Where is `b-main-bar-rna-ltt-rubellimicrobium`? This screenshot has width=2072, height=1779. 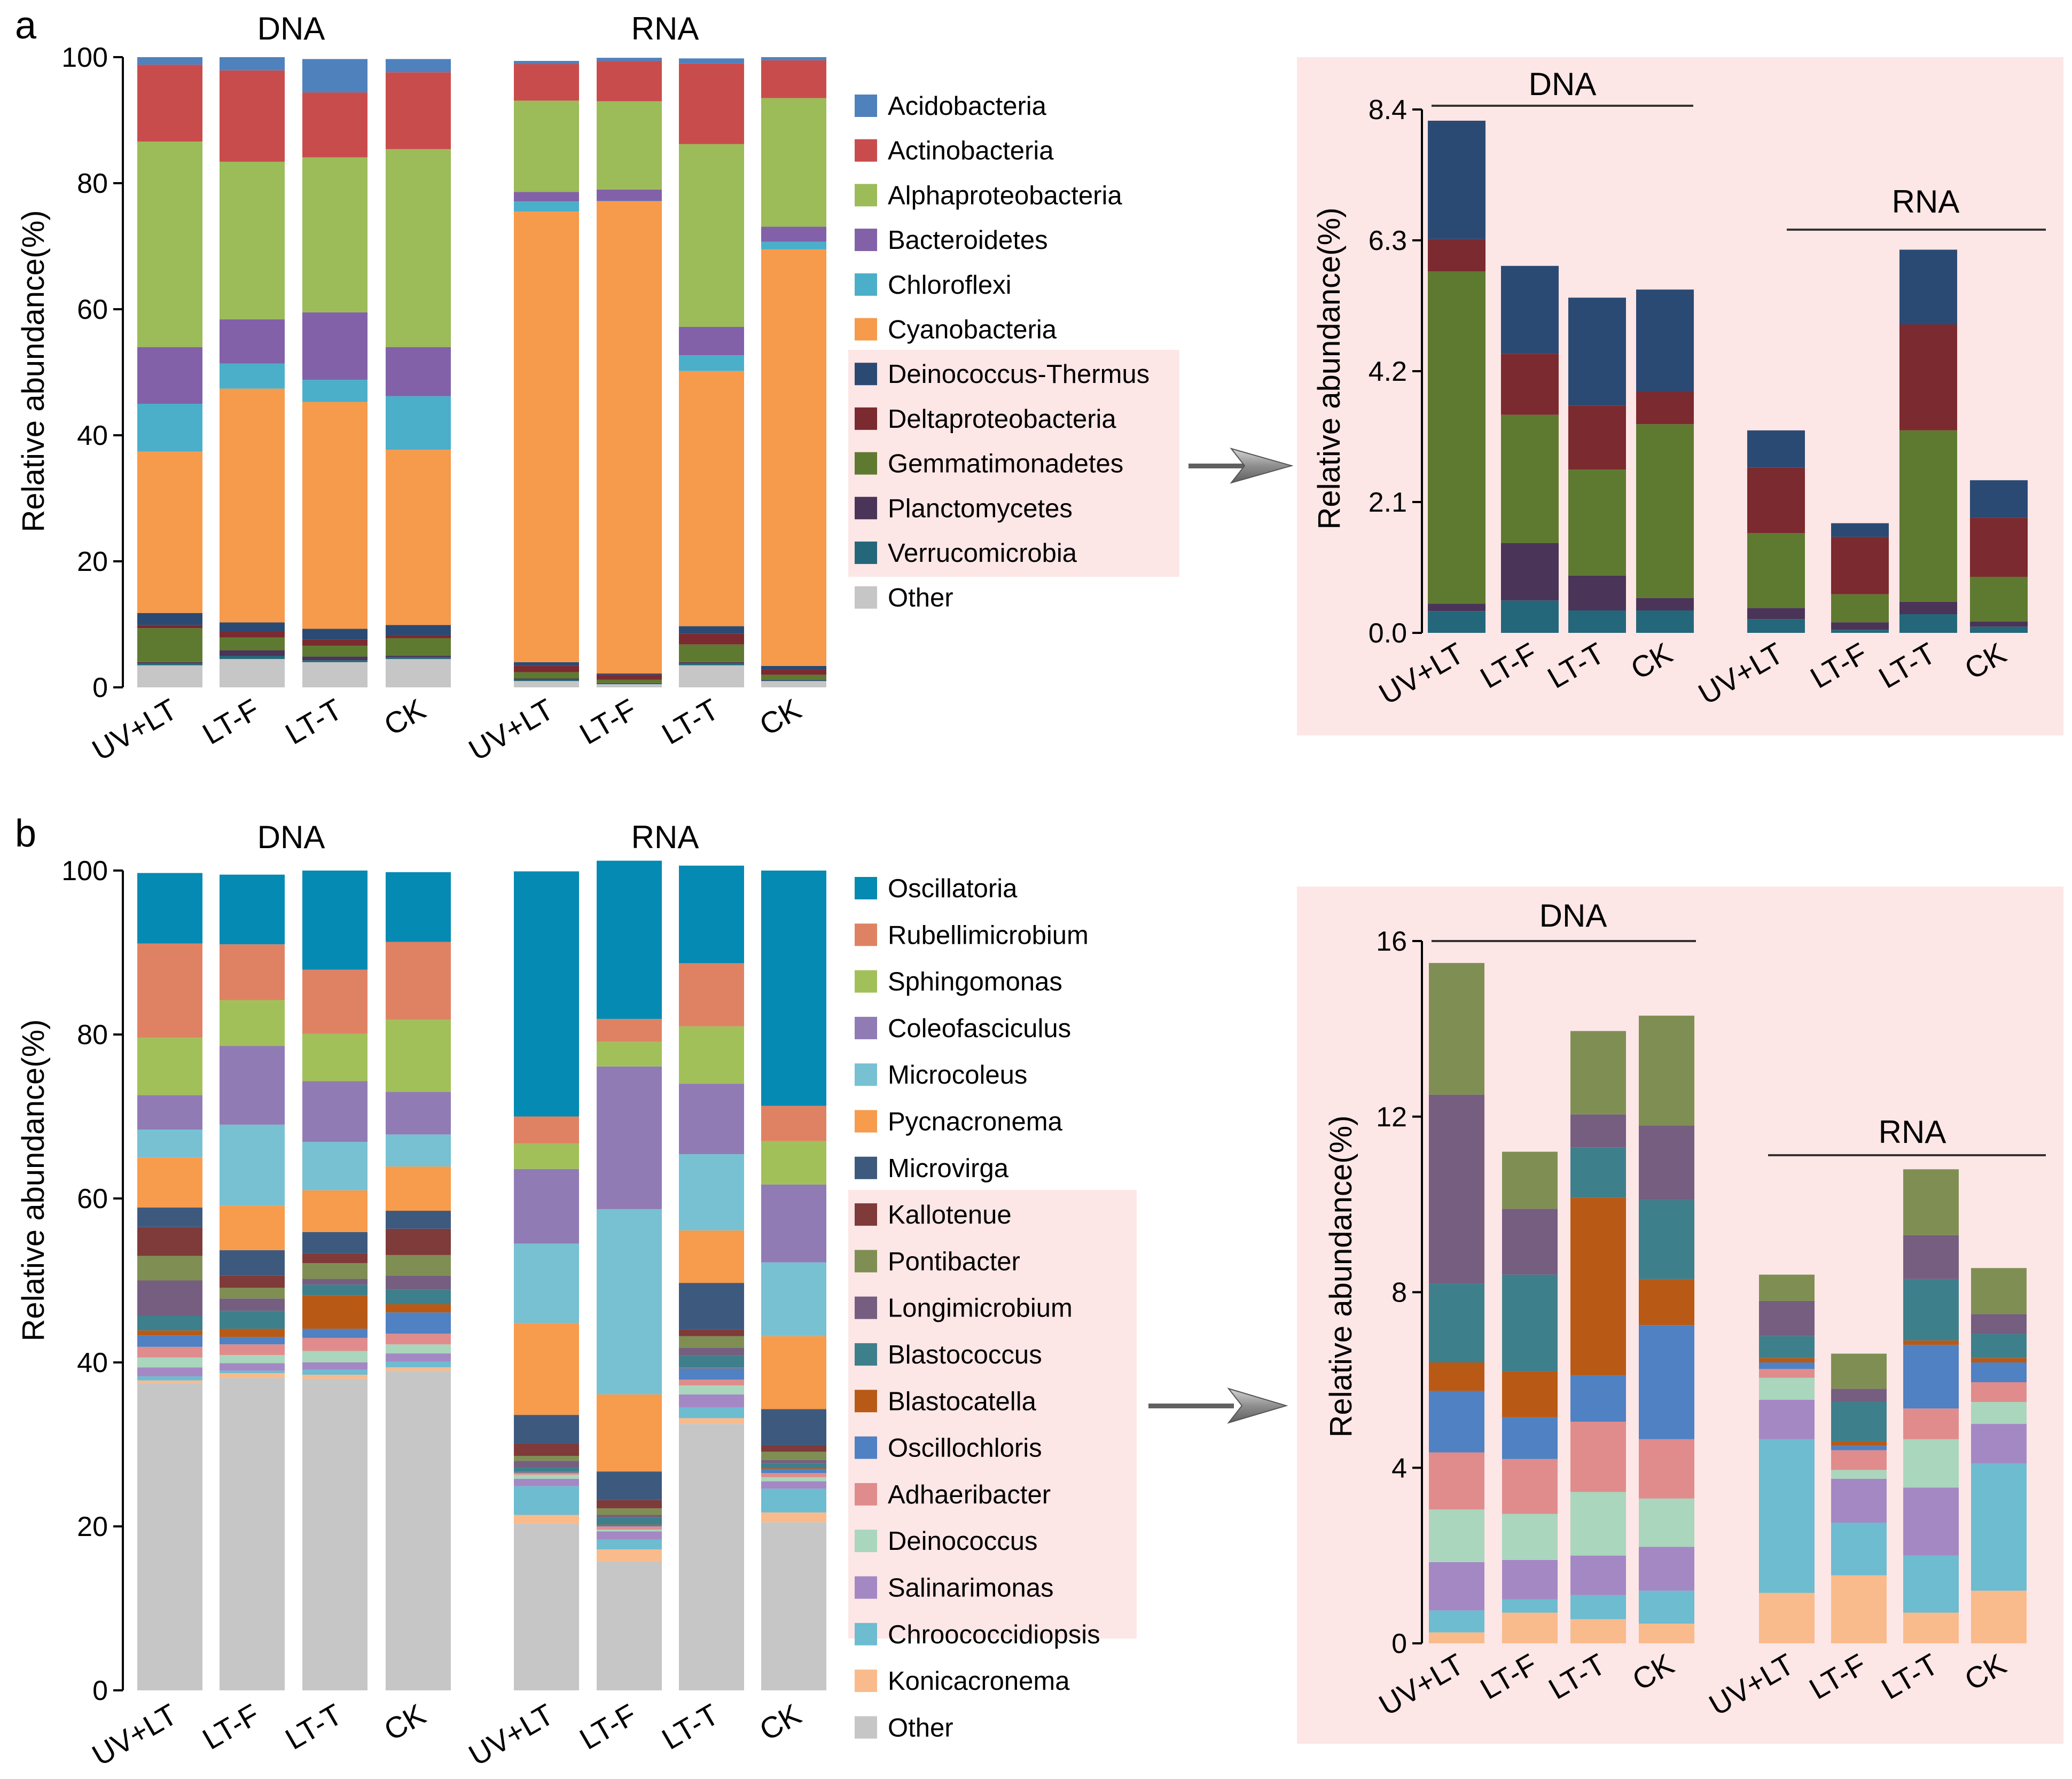
b-main-bar-rna-ltt-rubellimicrobium is located at coordinates (711, 995).